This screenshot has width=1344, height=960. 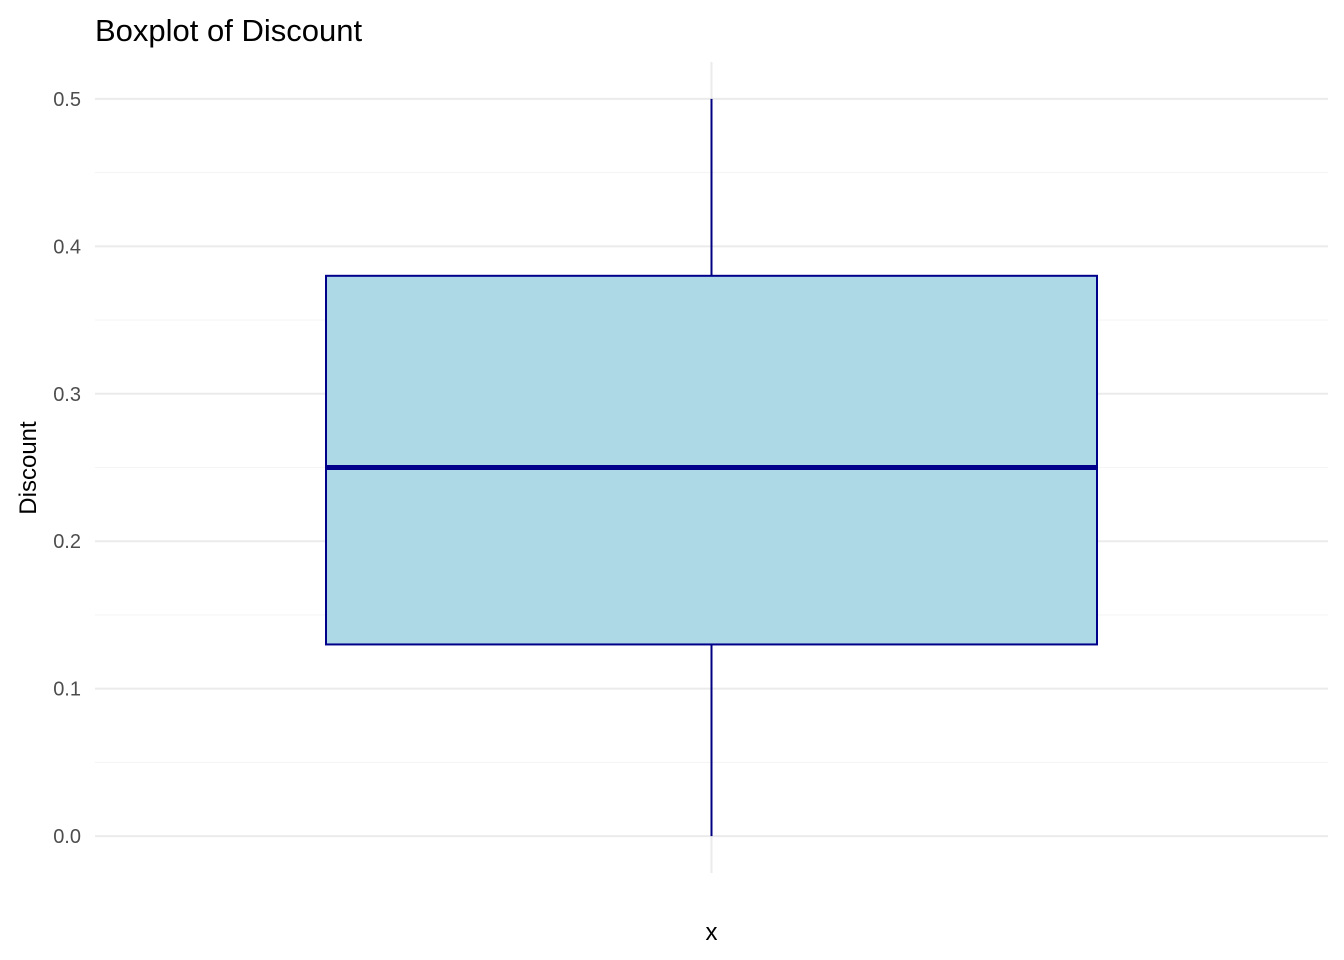 I want to click on y-tick-label: 0.0, so click(x=67, y=837).